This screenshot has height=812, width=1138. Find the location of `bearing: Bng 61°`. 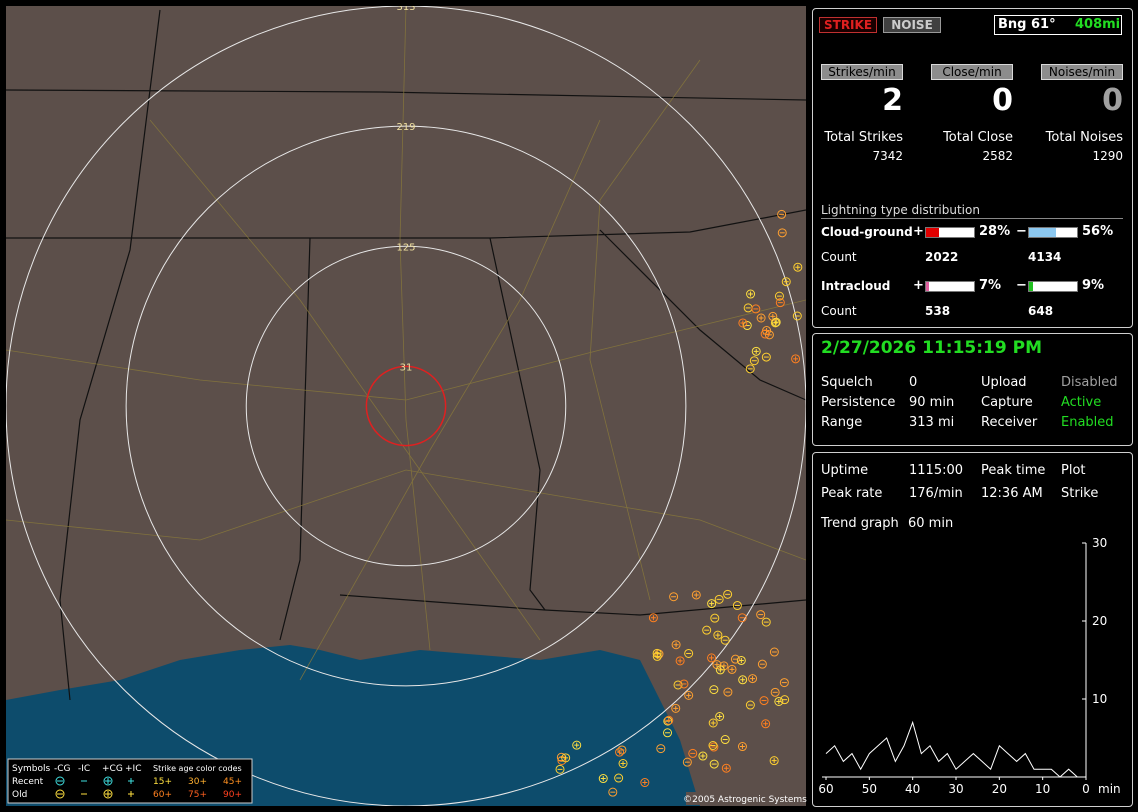

bearing: Bng 61° is located at coordinates (1027, 24).